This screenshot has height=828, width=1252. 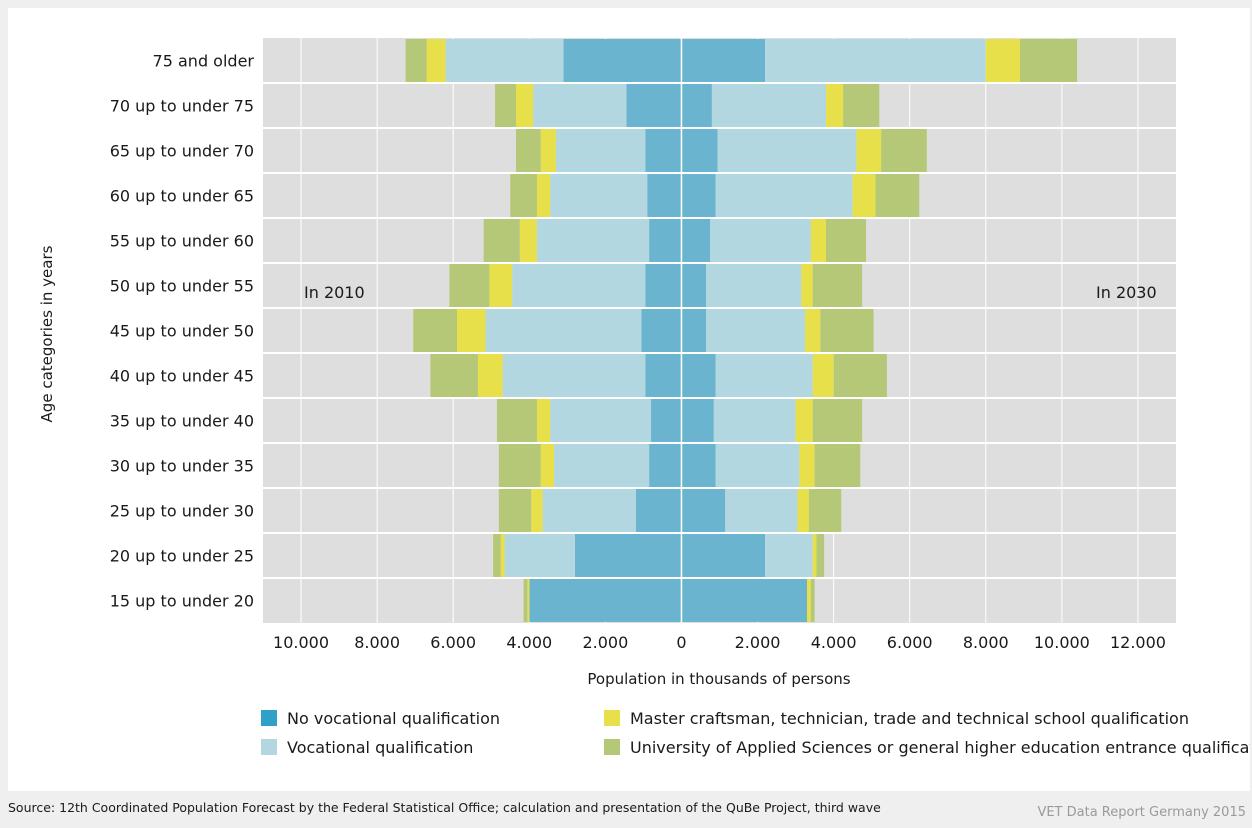 I want to click on category-label: 40 up to under 45, so click(x=182, y=376).